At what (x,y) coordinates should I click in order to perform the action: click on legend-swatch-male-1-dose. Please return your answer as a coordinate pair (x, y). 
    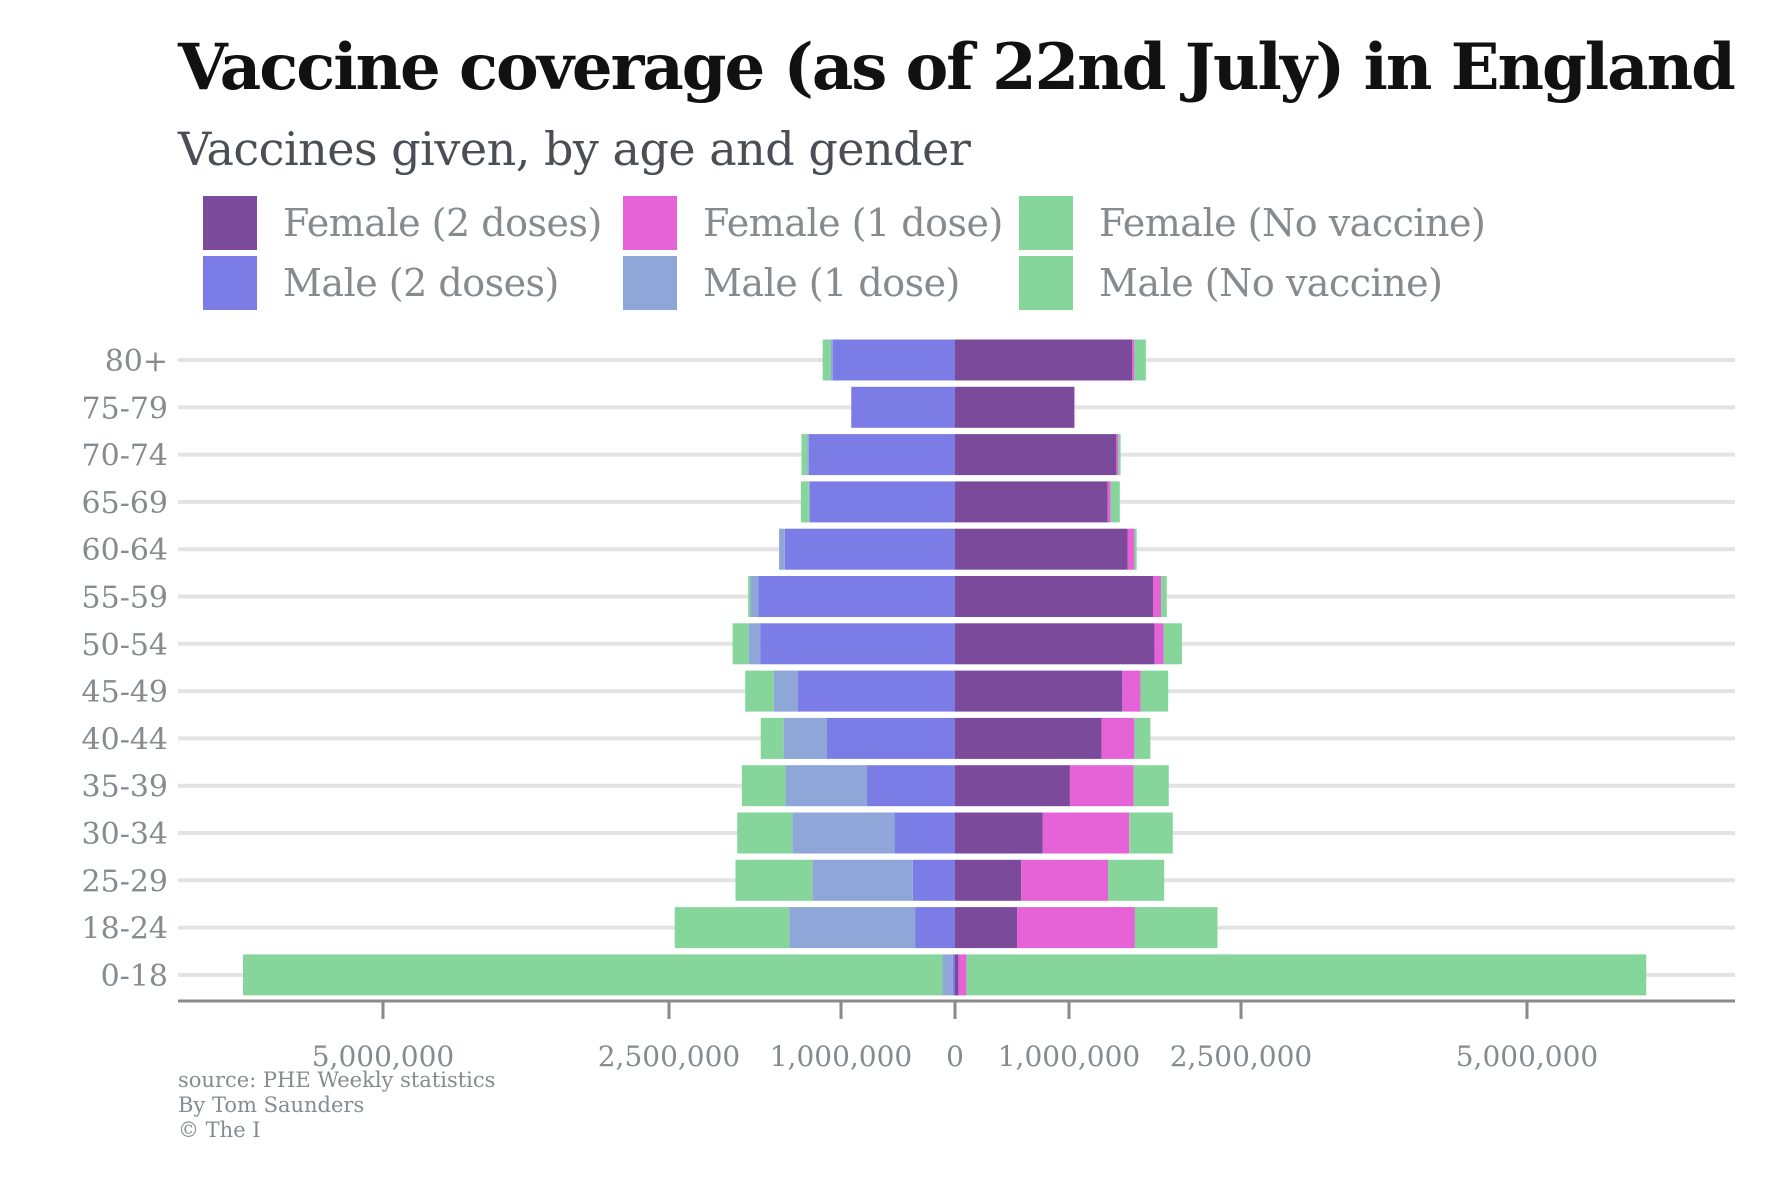
    Looking at the image, I should click on (650, 283).